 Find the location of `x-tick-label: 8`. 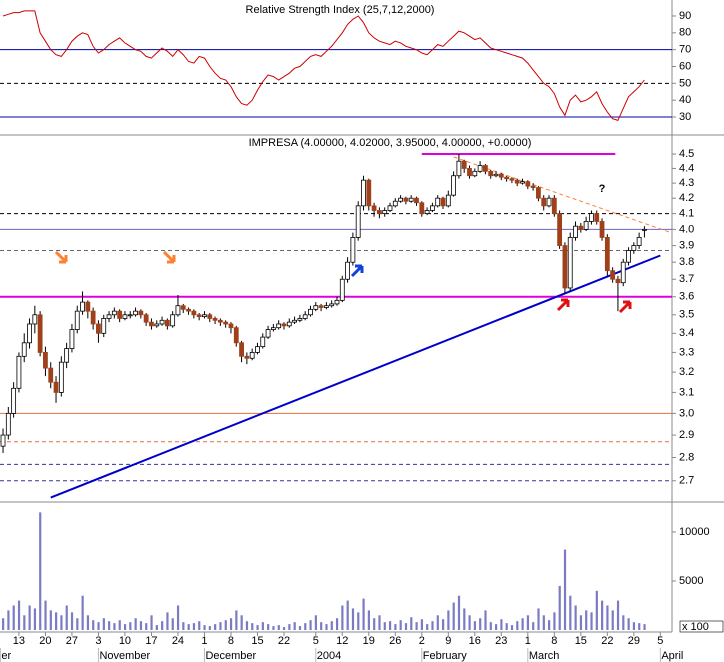

x-tick-label: 8 is located at coordinates (231, 641).